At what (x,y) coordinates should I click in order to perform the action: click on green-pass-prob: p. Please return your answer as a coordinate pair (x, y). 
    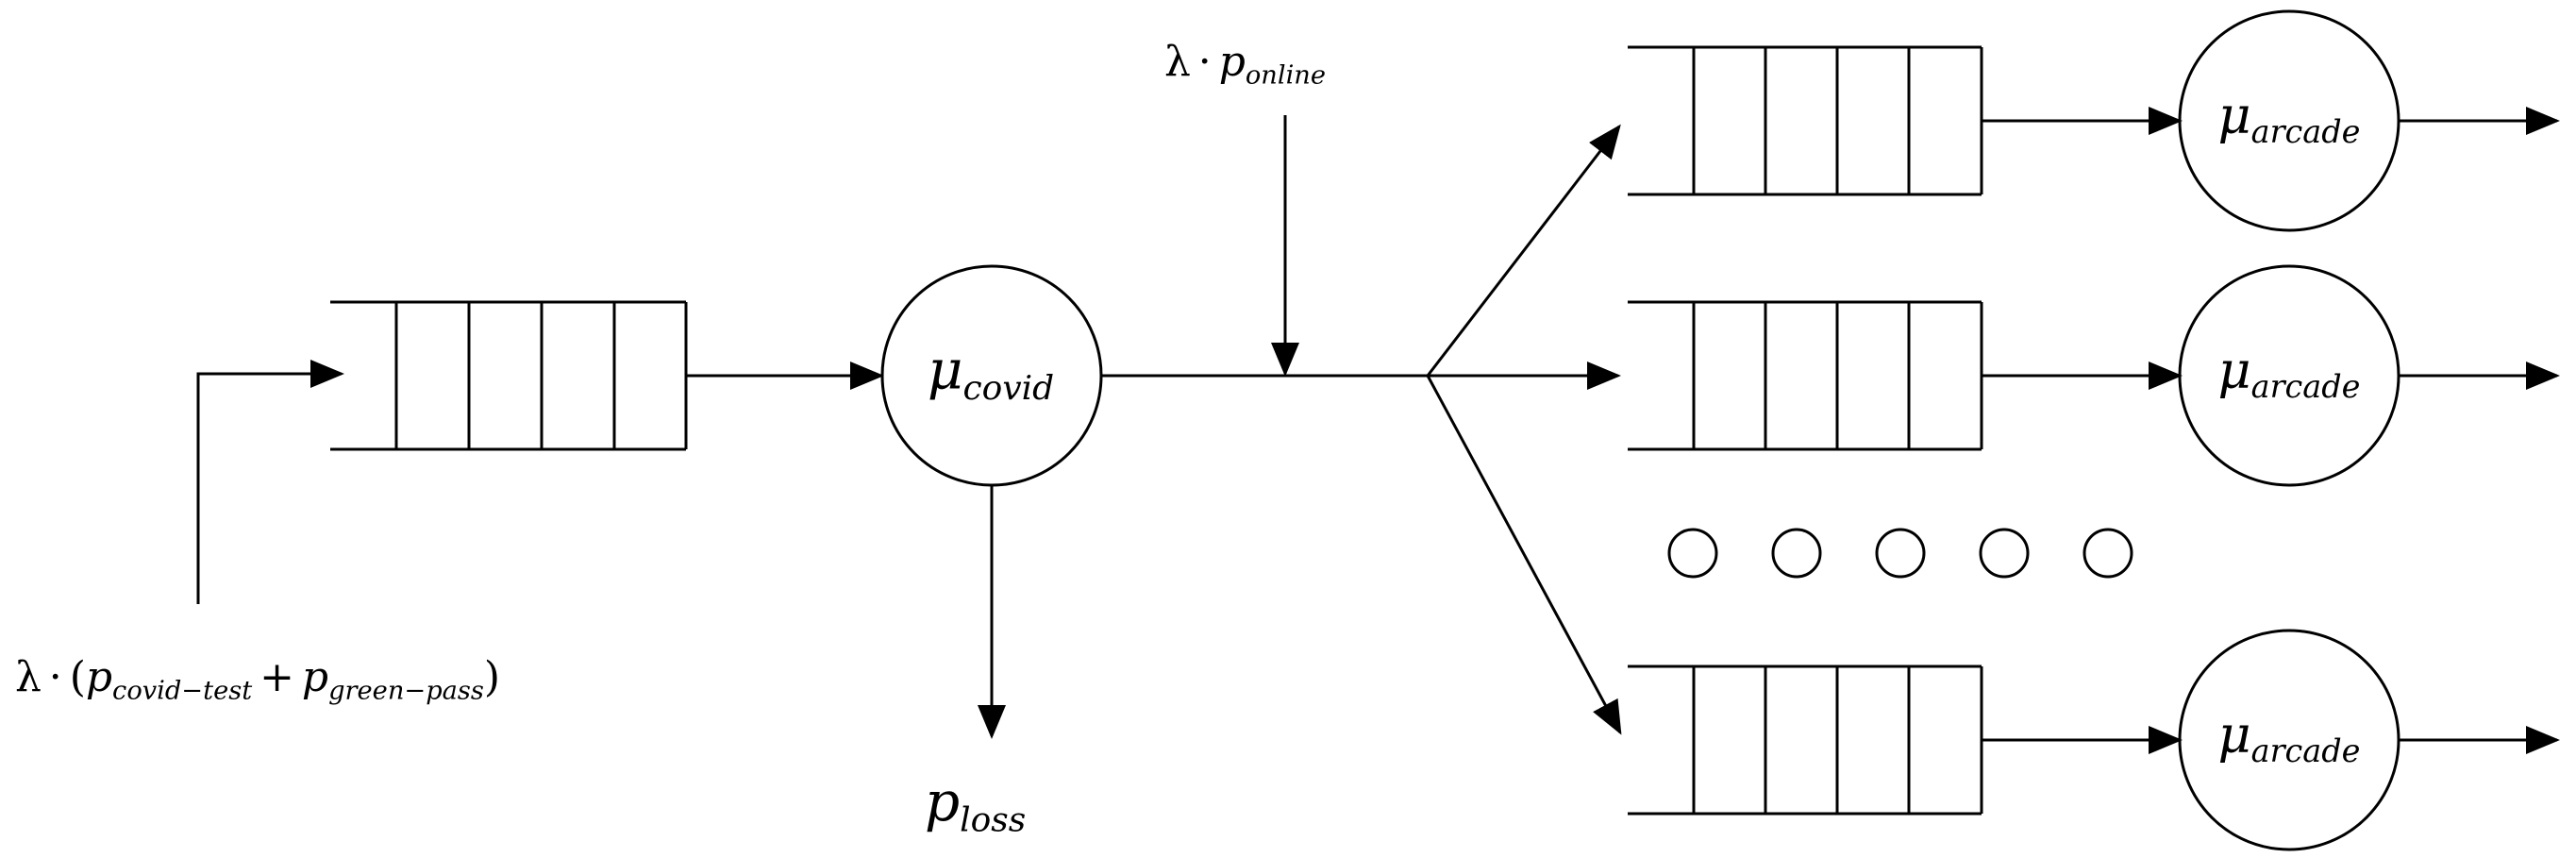
    Looking at the image, I should click on (315, 677).